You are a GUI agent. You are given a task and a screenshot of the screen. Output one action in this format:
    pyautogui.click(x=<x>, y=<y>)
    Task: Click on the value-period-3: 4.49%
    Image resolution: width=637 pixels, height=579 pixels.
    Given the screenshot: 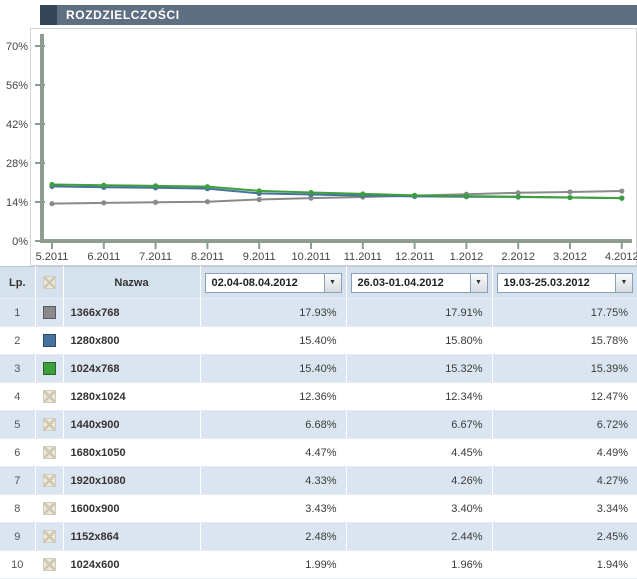 What is the action you would take?
    pyautogui.click(x=564, y=452)
    